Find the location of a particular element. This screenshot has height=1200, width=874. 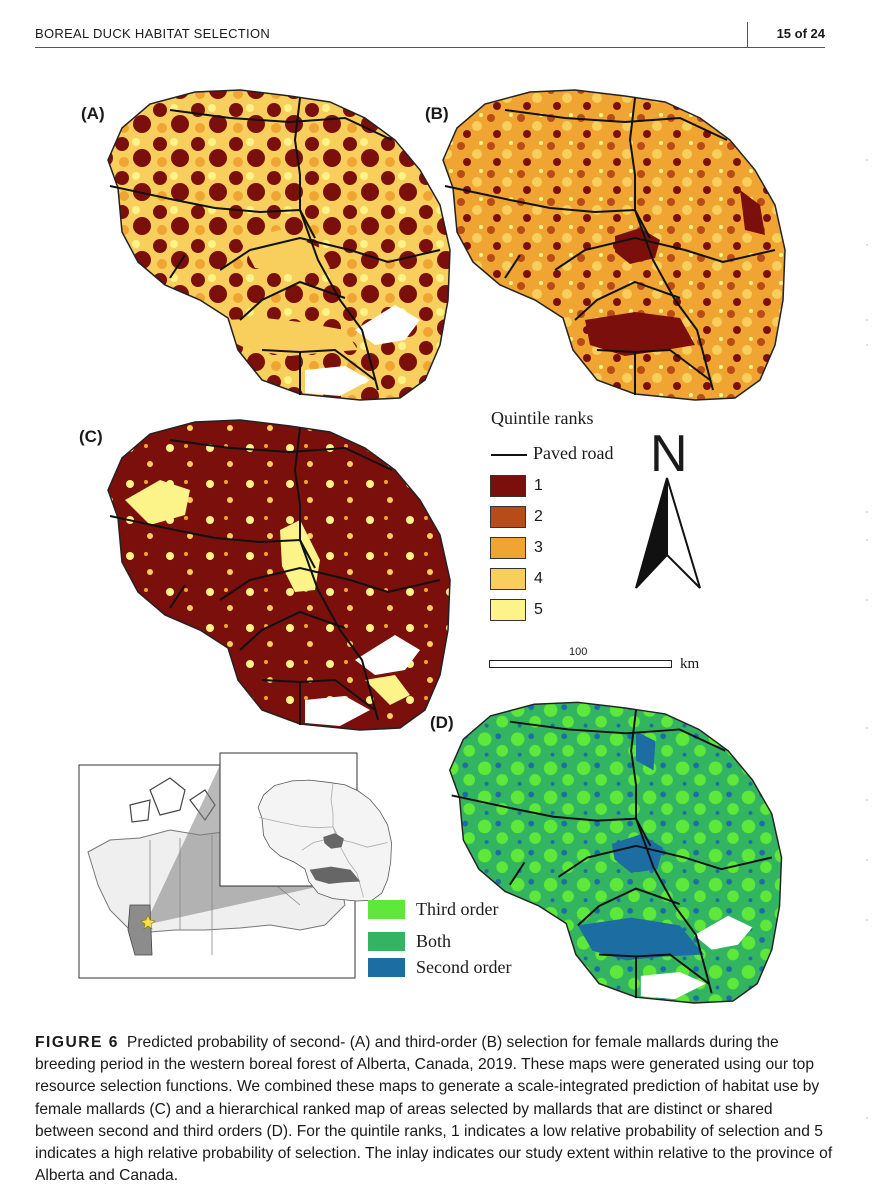

legend-rank-5: 5 is located at coordinates (550, 611).